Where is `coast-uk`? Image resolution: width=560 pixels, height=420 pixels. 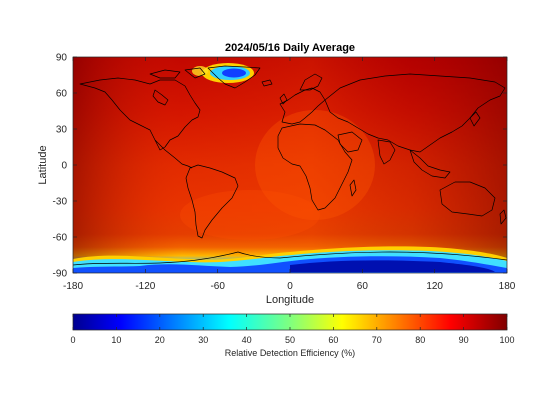
coast-uk is located at coordinates (283, 99).